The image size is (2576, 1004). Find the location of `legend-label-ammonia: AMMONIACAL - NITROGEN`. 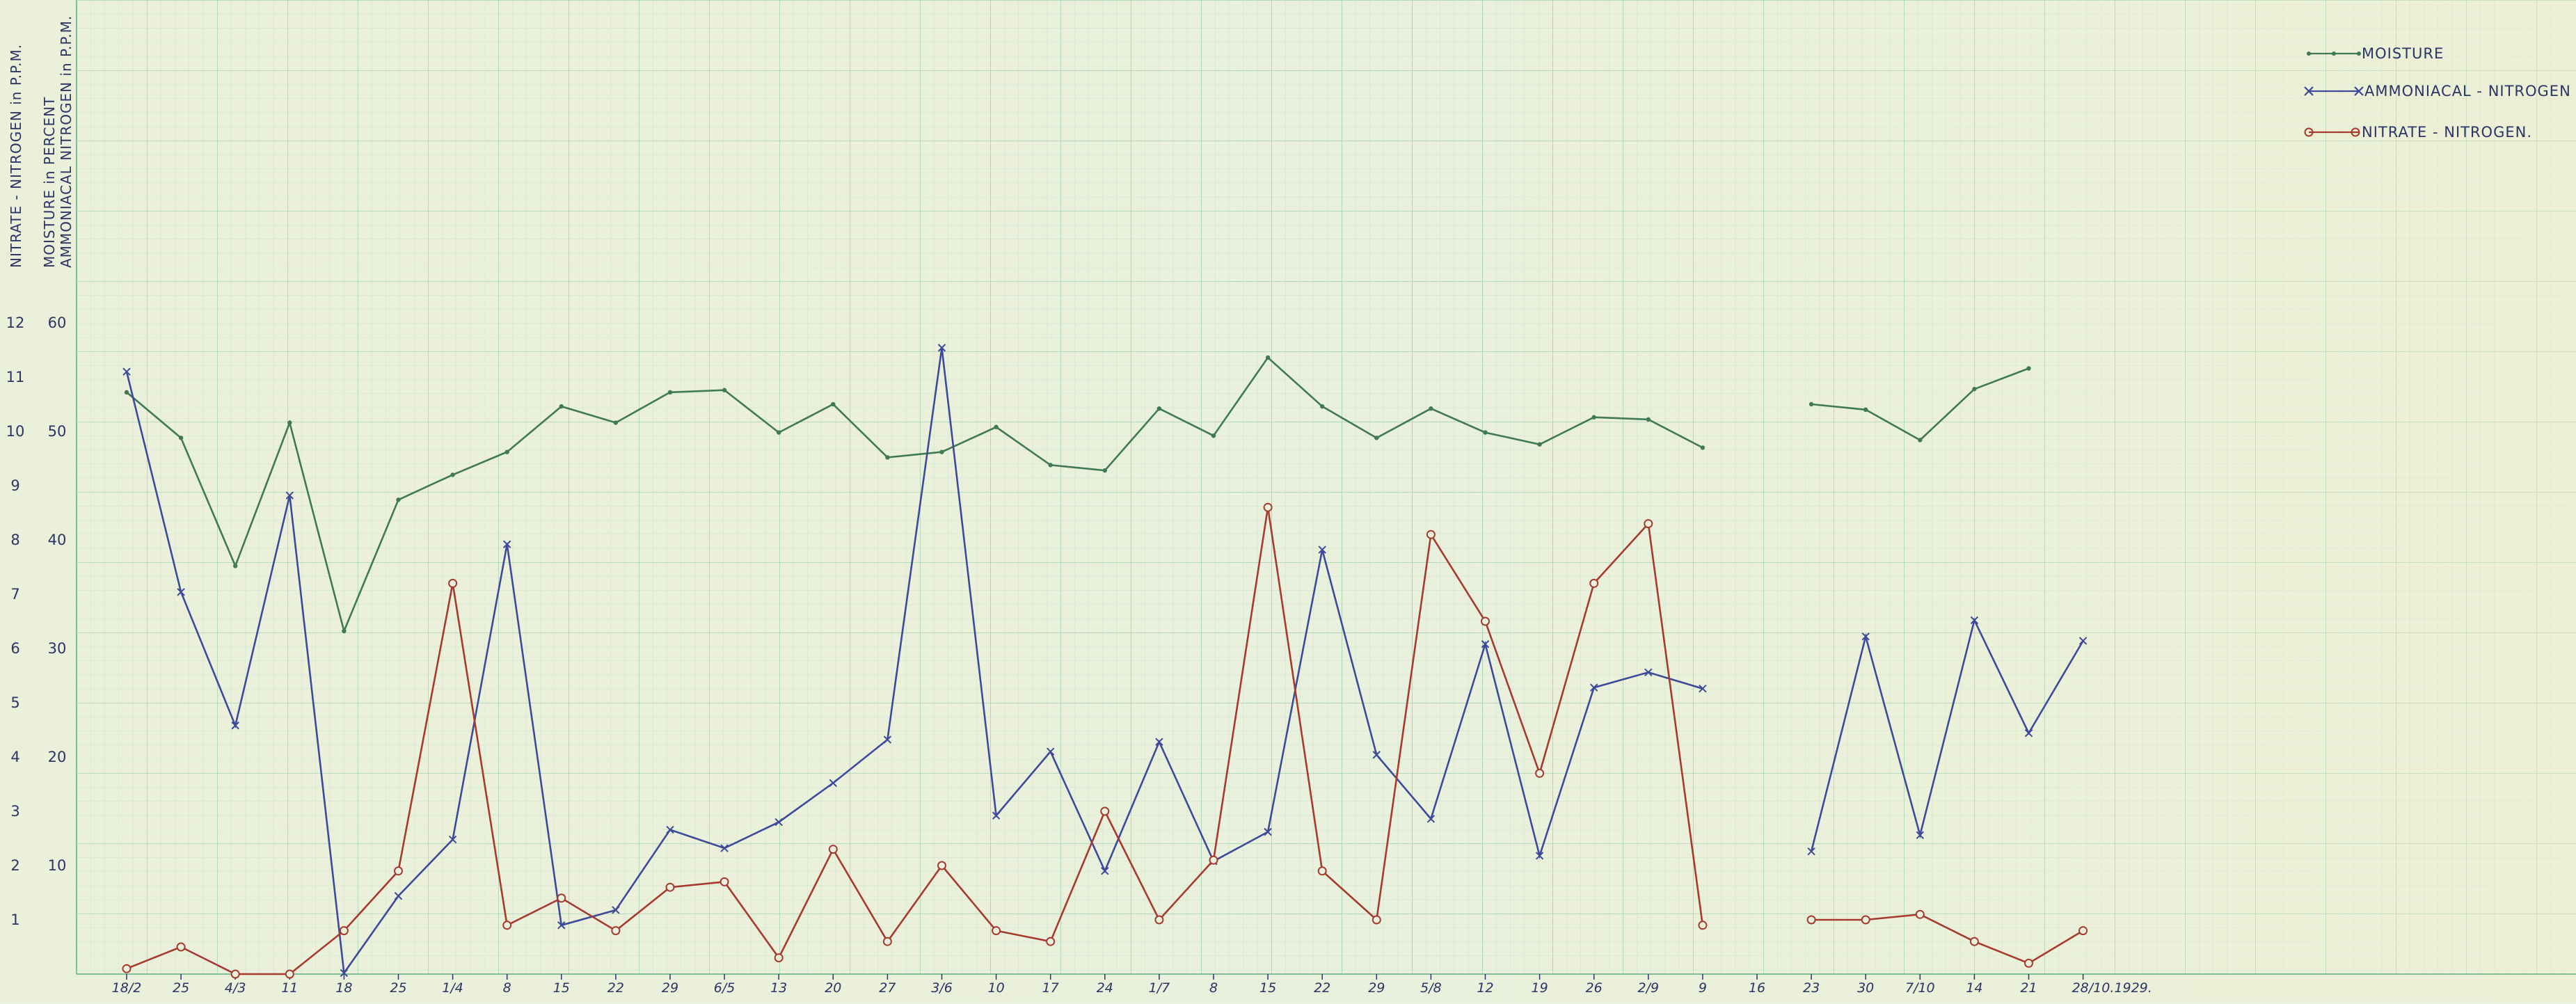

legend-label-ammonia: AMMONIACAL - NITROGEN is located at coordinates (2467, 91).